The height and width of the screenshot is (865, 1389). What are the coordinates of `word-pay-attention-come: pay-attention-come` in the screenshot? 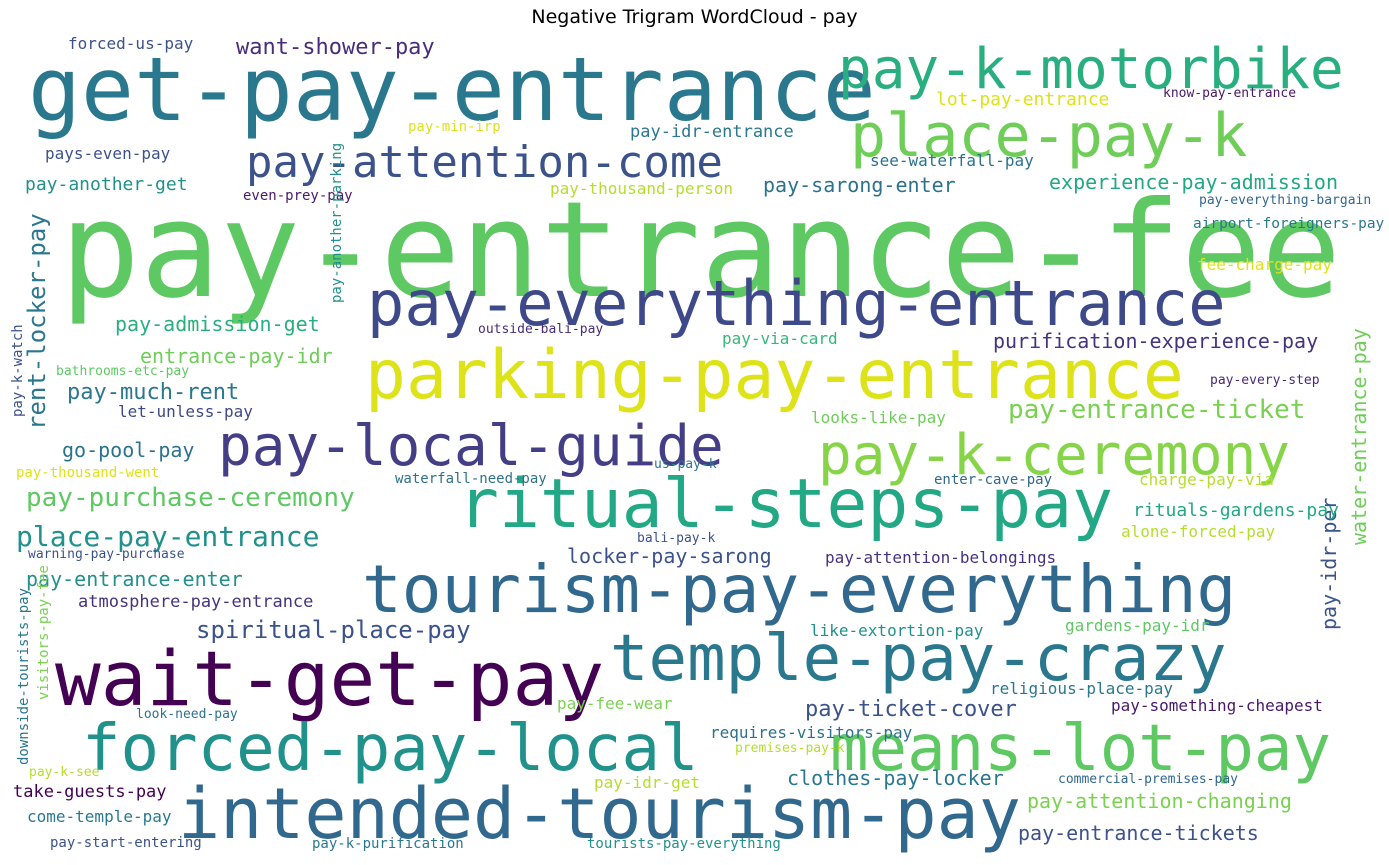 It's located at (484, 162).